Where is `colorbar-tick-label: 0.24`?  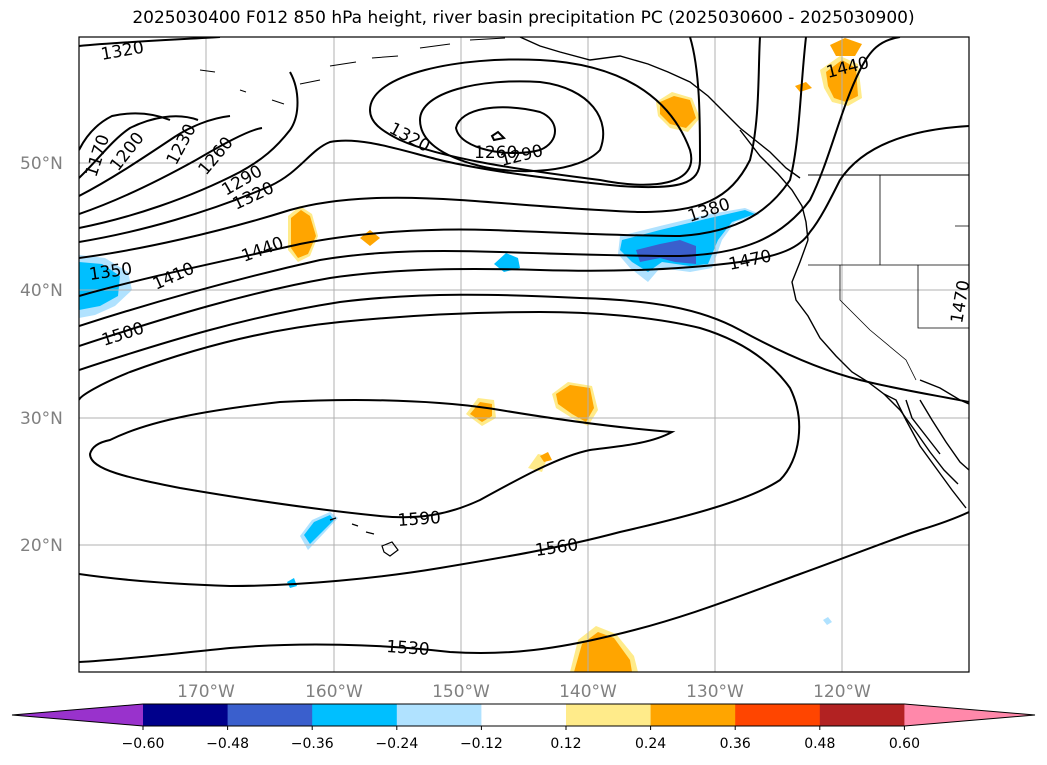
colorbar-tick-label: 0.24 is located at coordinates (650, 744).